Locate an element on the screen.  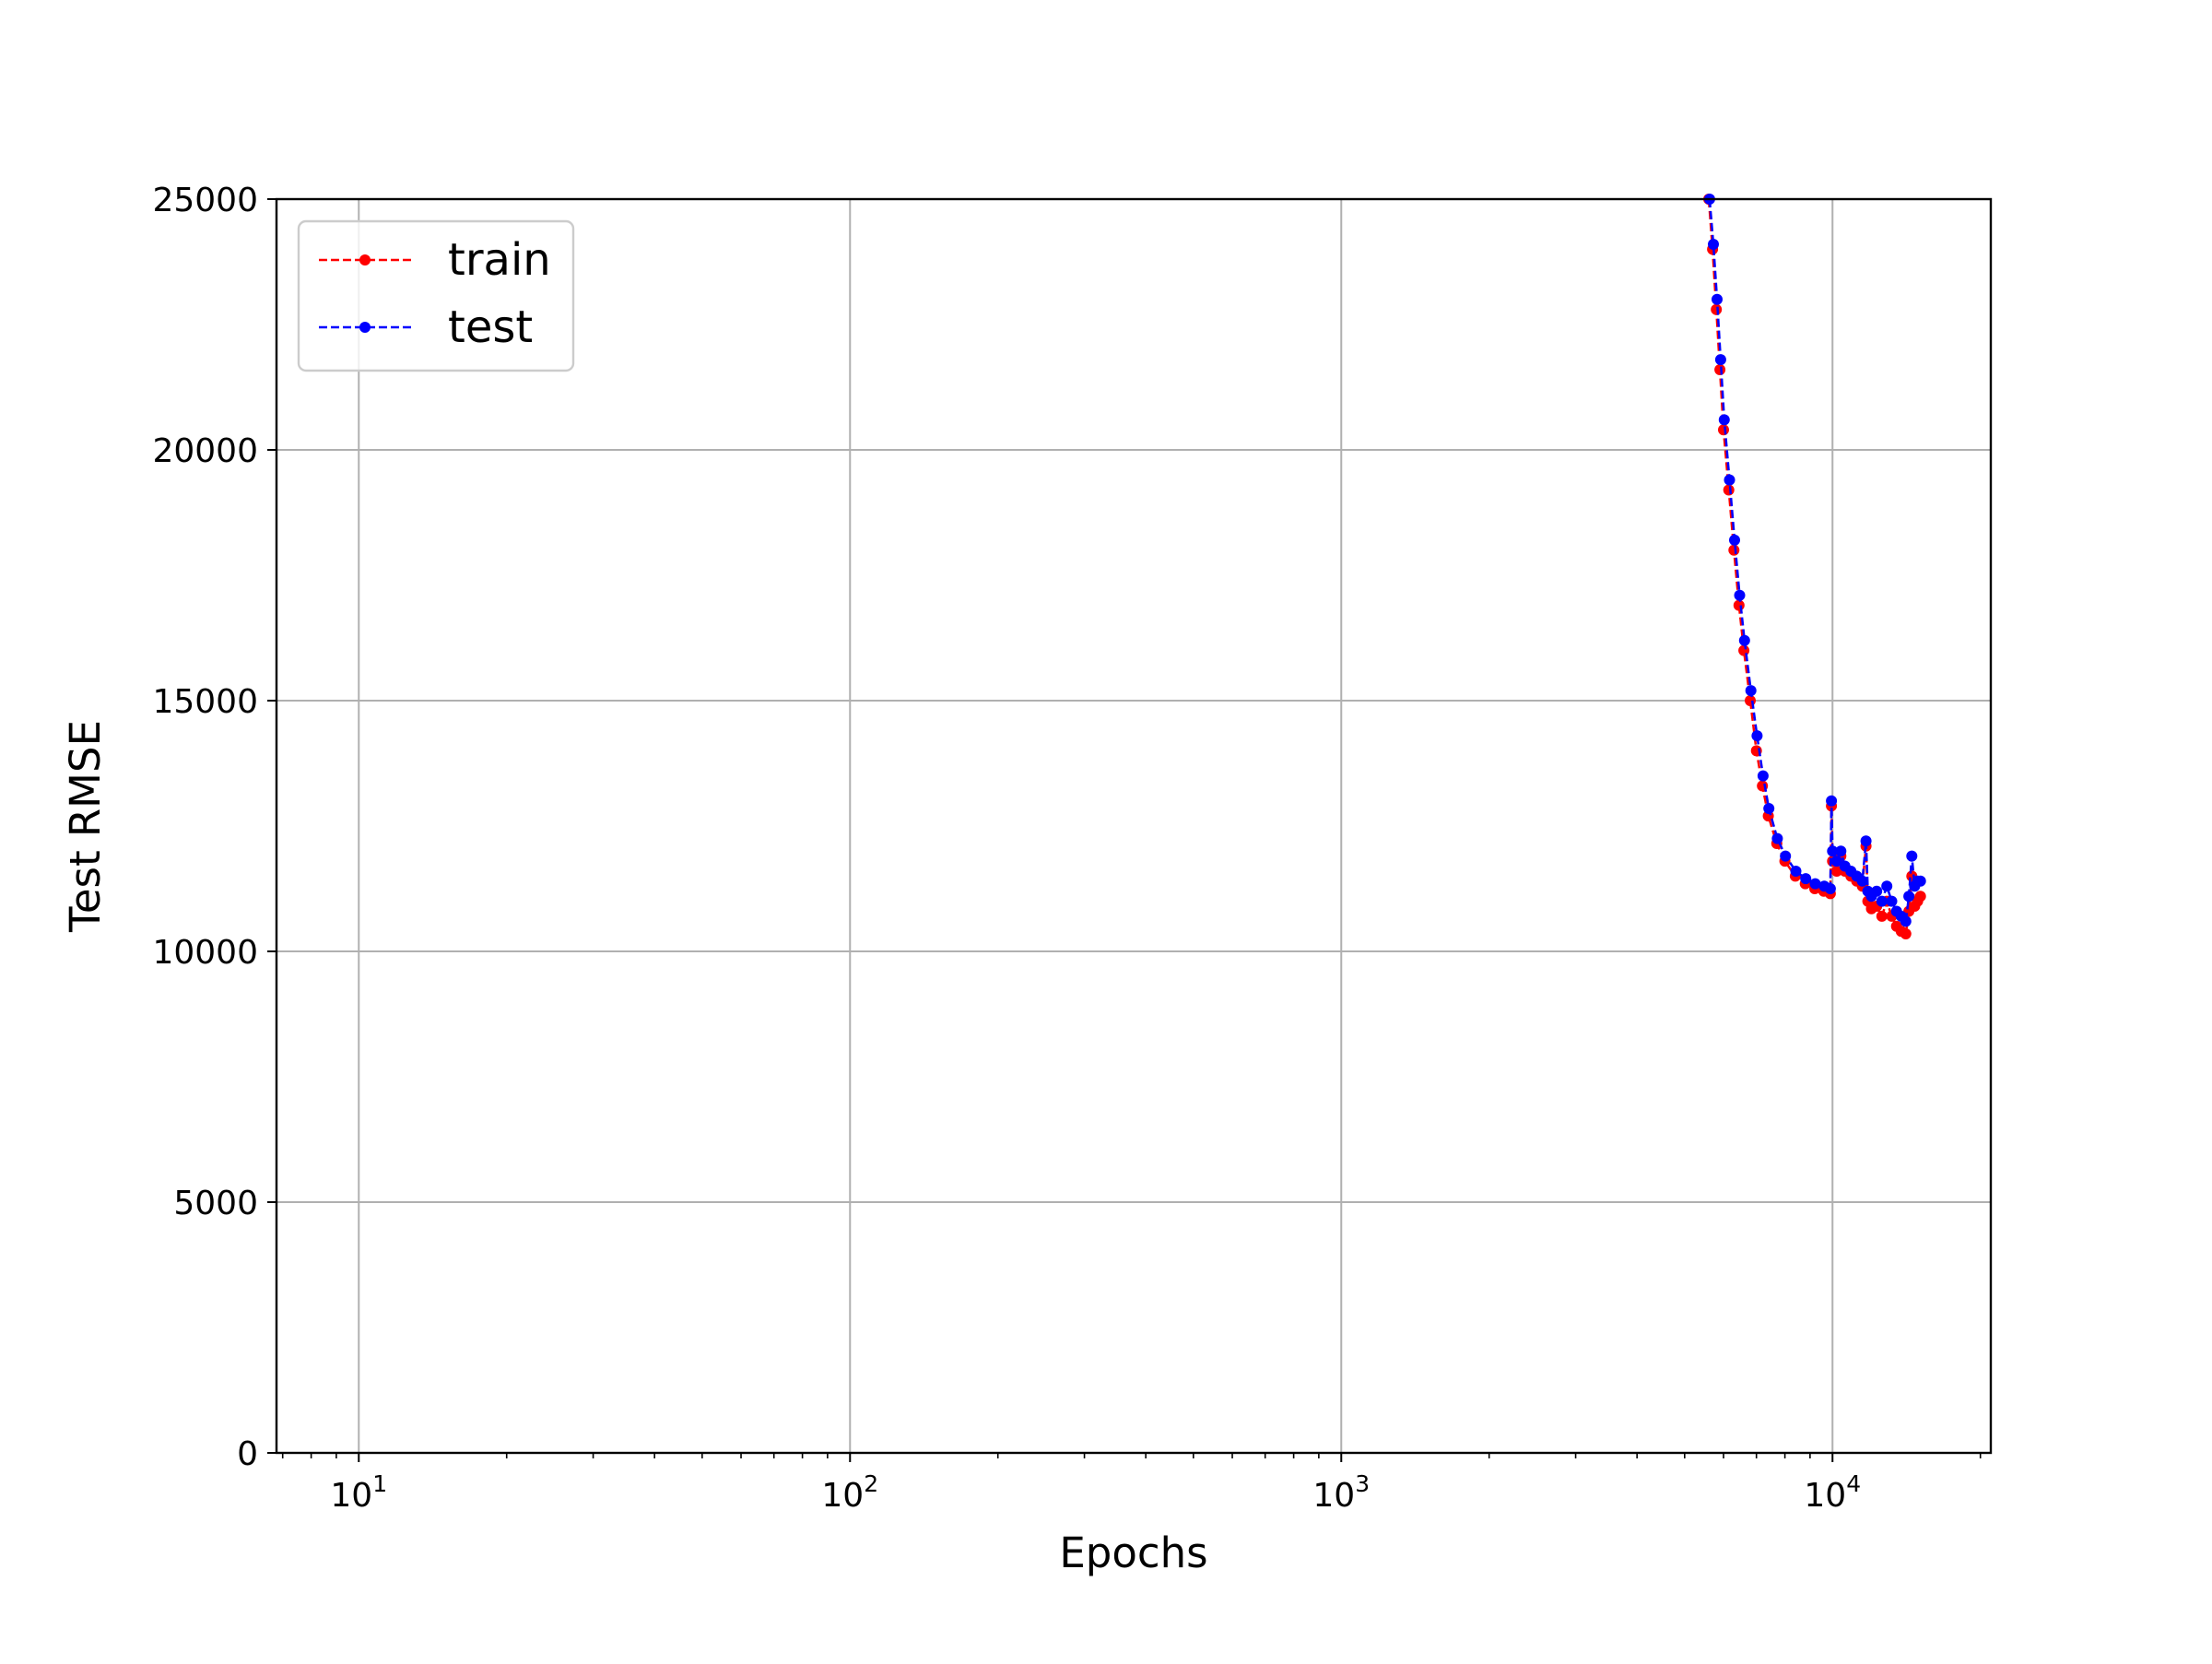
y-tick-label: 10000 is located at coordinates (205, 953).